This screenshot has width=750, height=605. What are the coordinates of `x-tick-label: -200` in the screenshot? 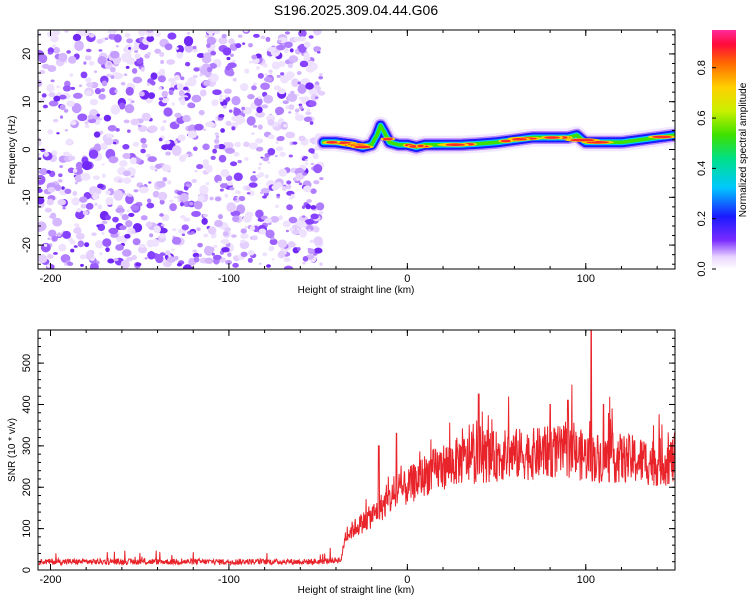 It's located at (50, 279).